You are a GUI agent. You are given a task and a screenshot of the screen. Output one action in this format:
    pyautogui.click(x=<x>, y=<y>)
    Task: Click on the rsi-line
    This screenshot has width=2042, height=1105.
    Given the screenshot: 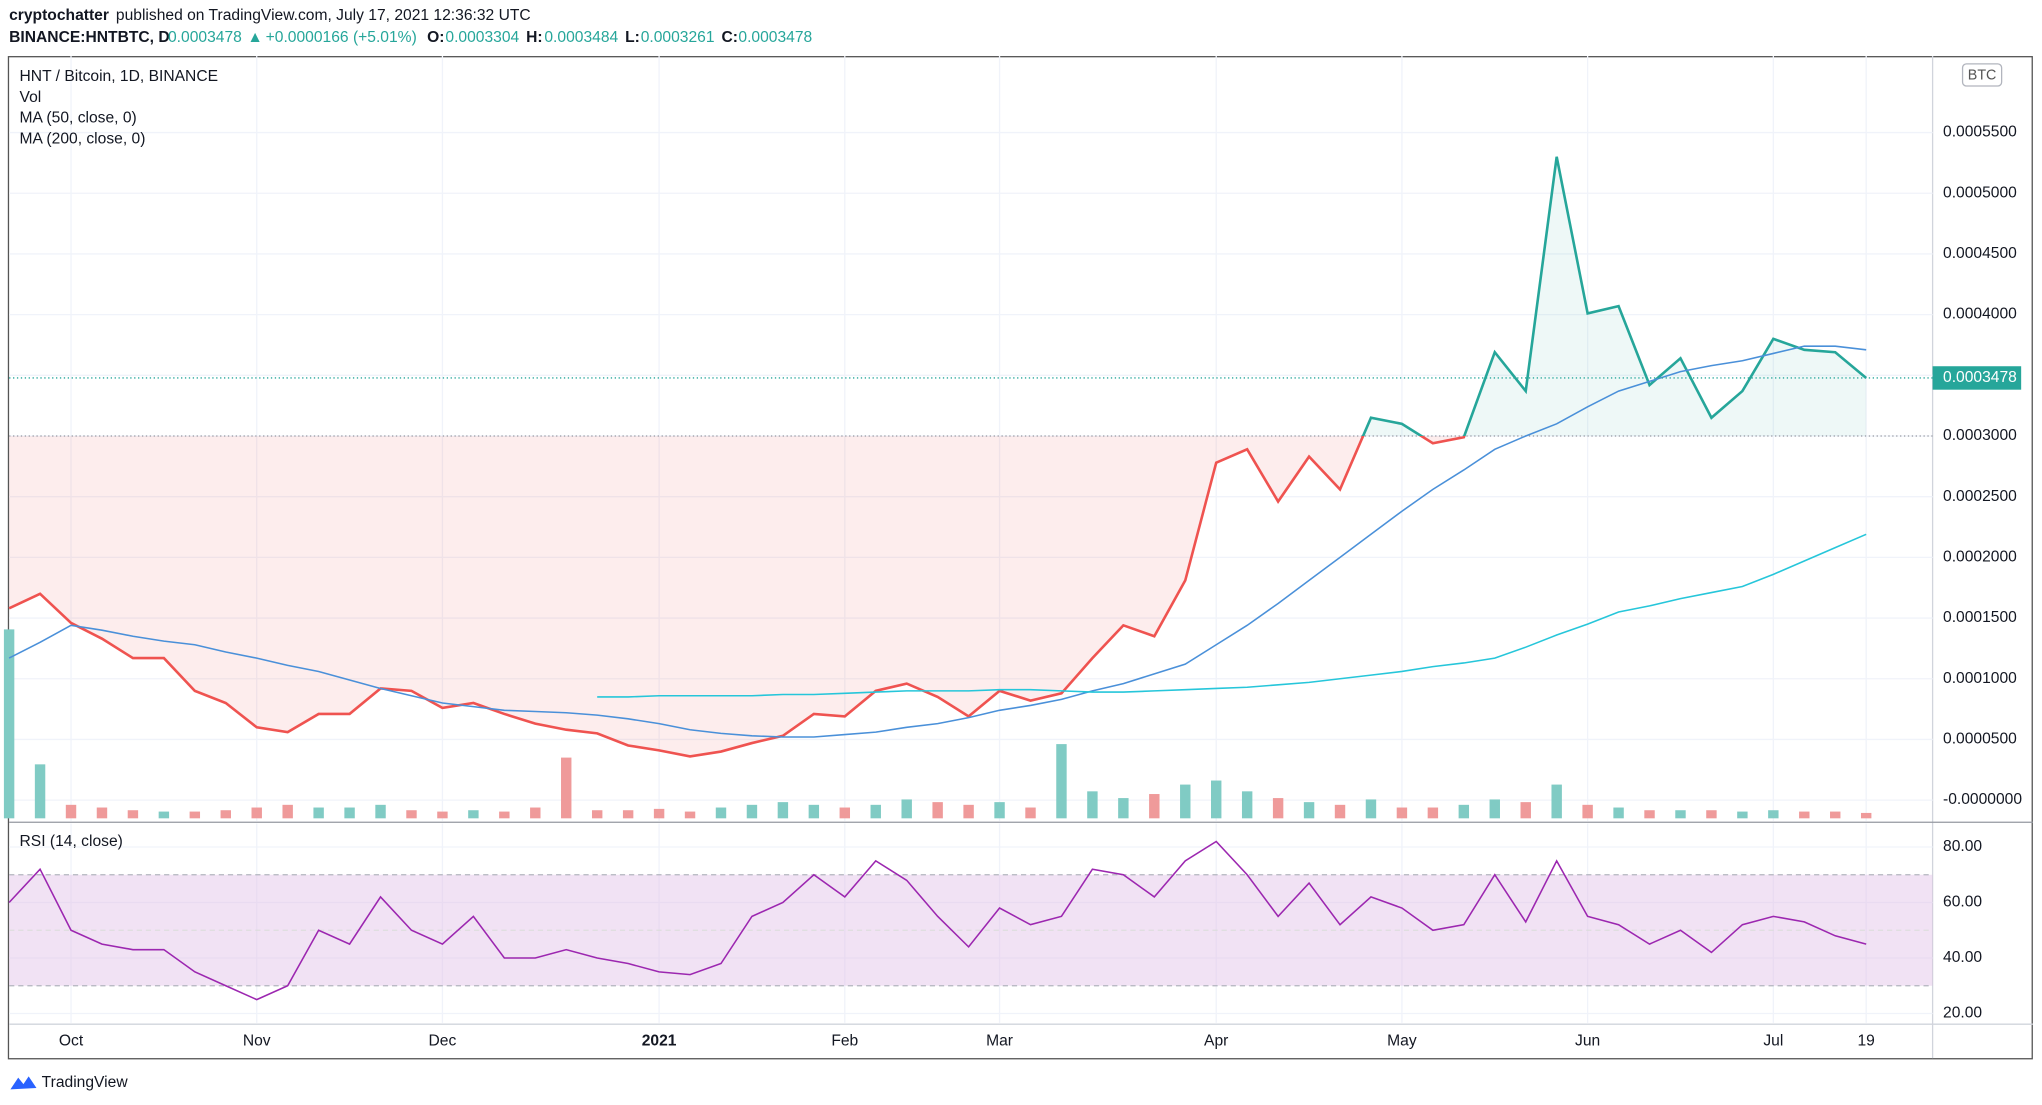 What is the action you would take?
    pyautogui.click(x=937, y=920)
    